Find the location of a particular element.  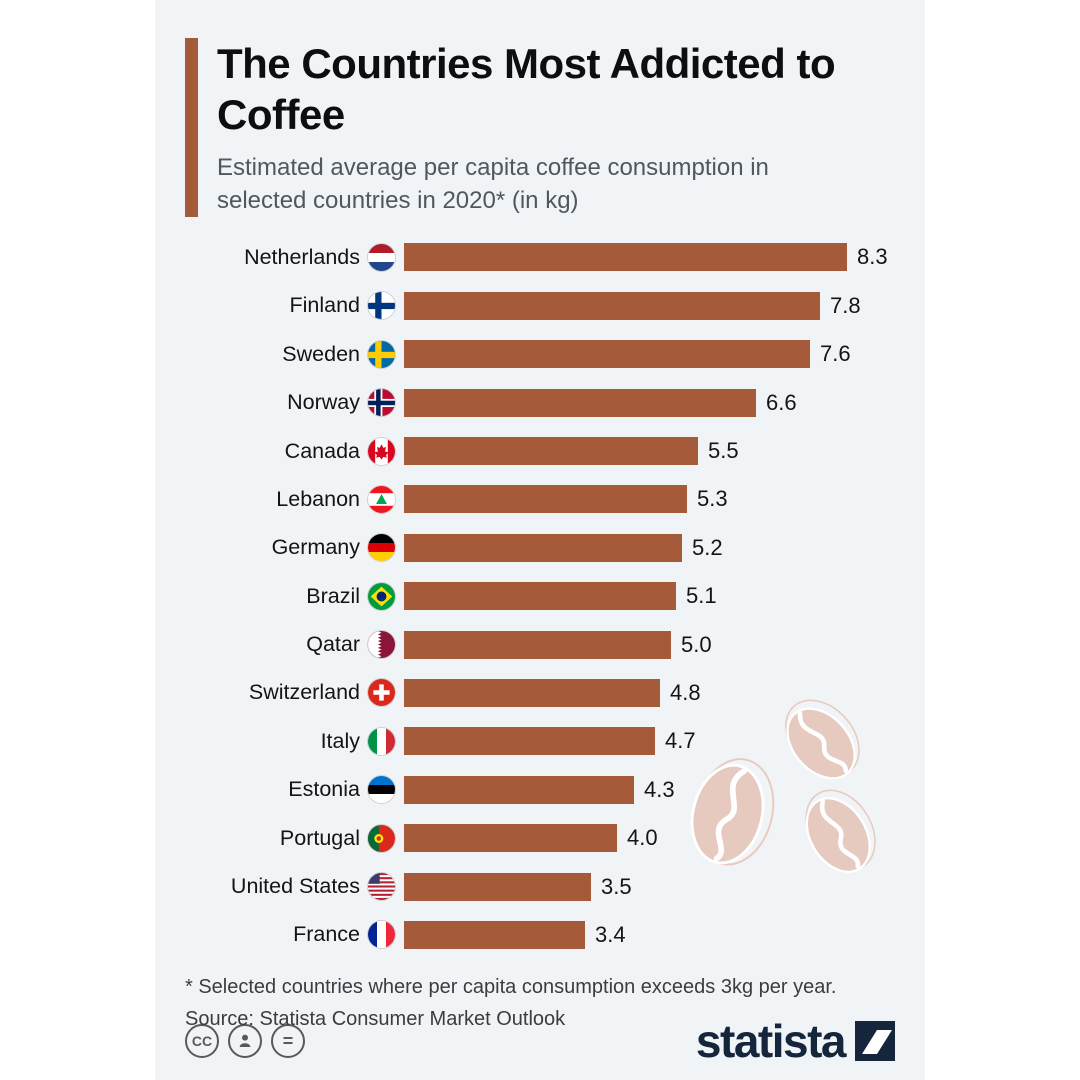

bar-value-qatar: 5.0 is located at coordinates (696, 644).